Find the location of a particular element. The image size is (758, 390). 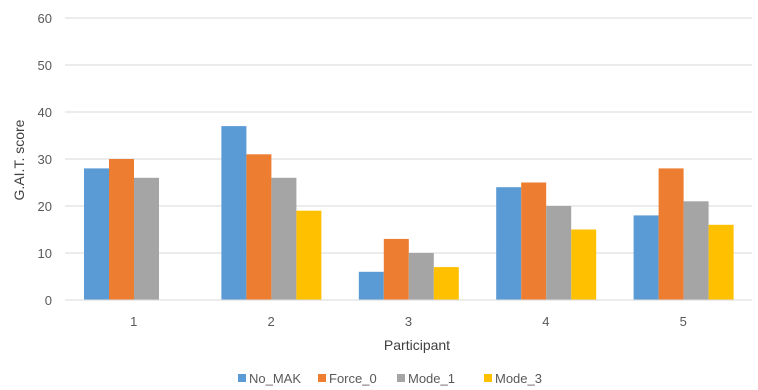

legend-label: Force_0 is located at coordinates (353, 378).